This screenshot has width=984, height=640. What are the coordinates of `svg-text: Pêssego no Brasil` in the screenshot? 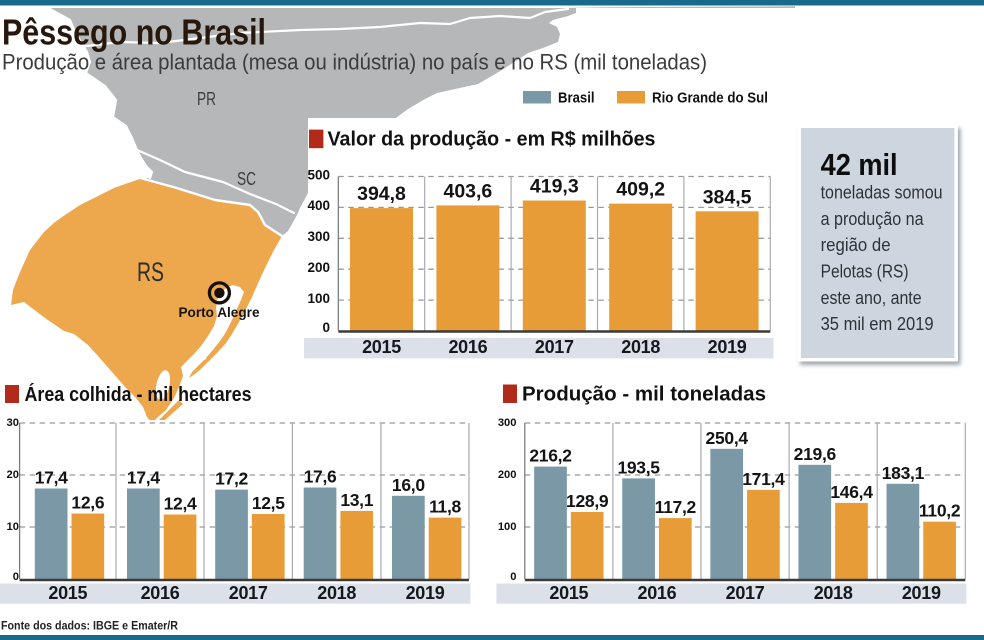 It's located at (134, 32).